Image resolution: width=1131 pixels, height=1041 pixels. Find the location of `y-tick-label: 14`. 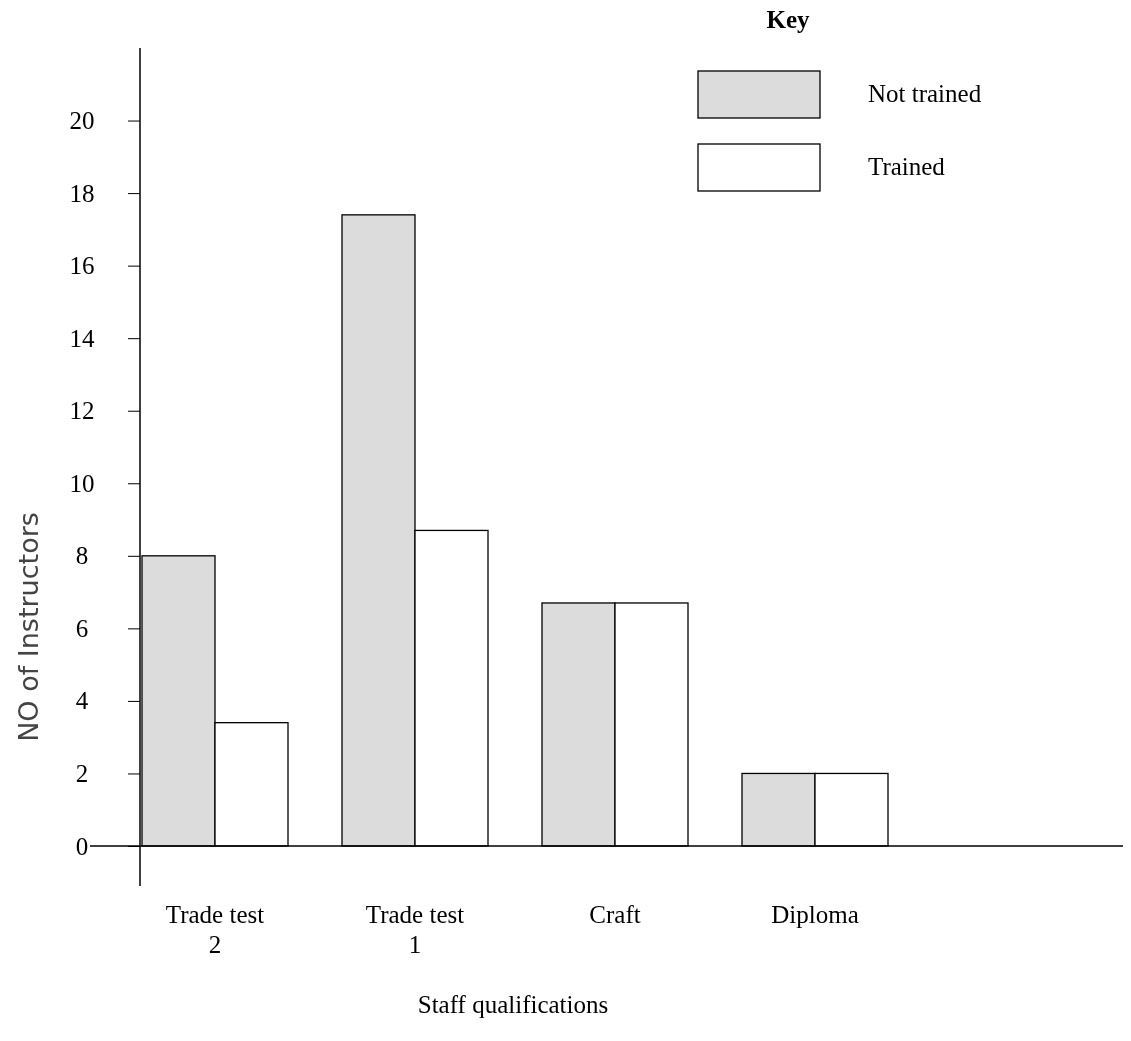

y-tick-label: 14 is located at coordinates (82, 338).